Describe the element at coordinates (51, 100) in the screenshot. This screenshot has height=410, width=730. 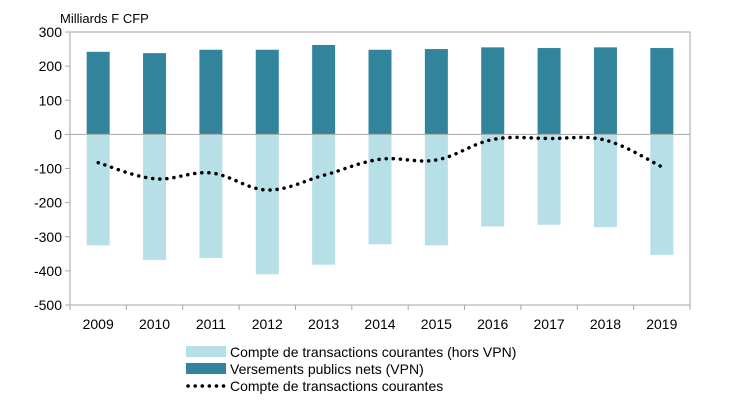
I see `y-tick-label: 100` at that location.